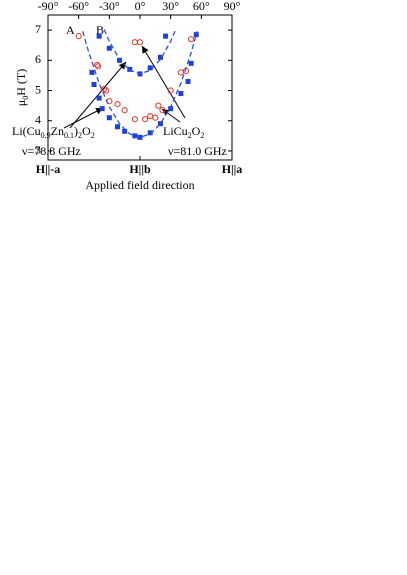 This screenshot has width=407, height=575. I want to click on annotation-part: Zn, so click(57, 131).